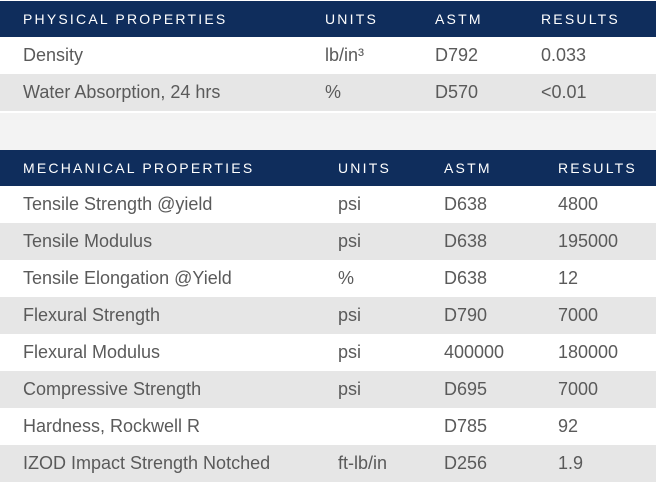  Describe the element at coordinates (125, 19) in the screenshot. I see `header-property: PHYSICAL PROPERTIES` at that location.